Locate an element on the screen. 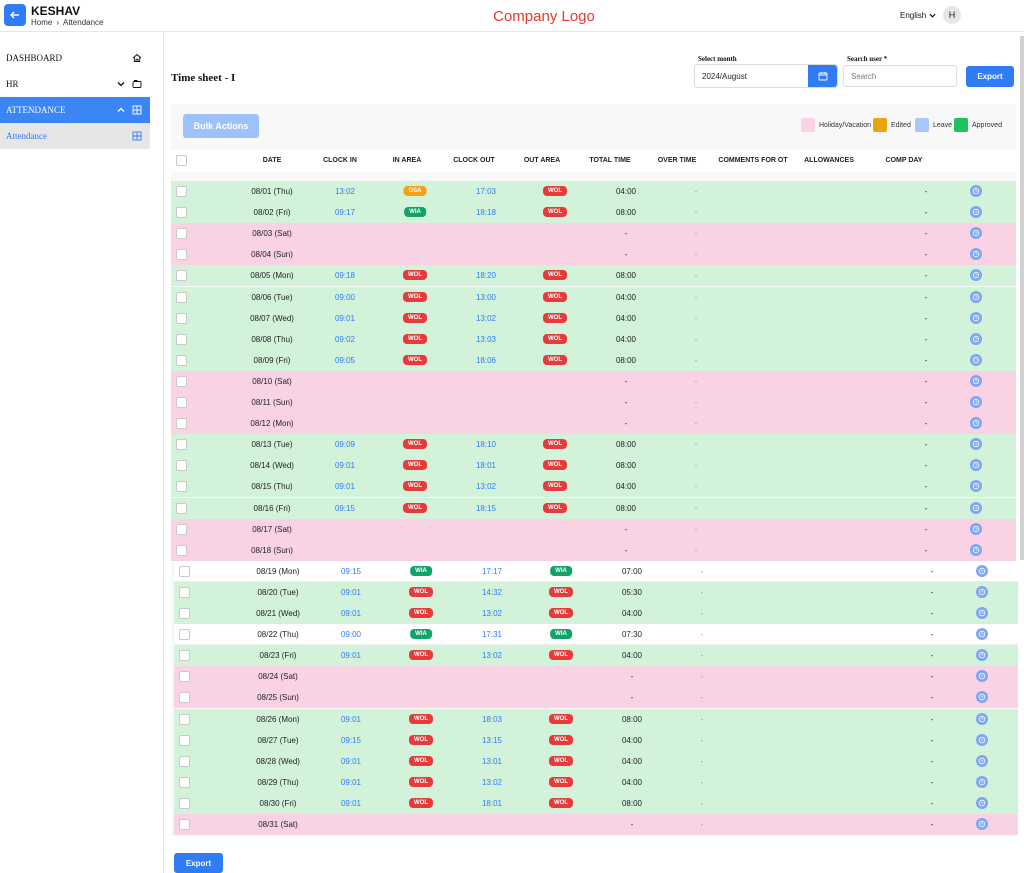  col-clock-in: CLOCK IN is located at coordinates (340, 160).